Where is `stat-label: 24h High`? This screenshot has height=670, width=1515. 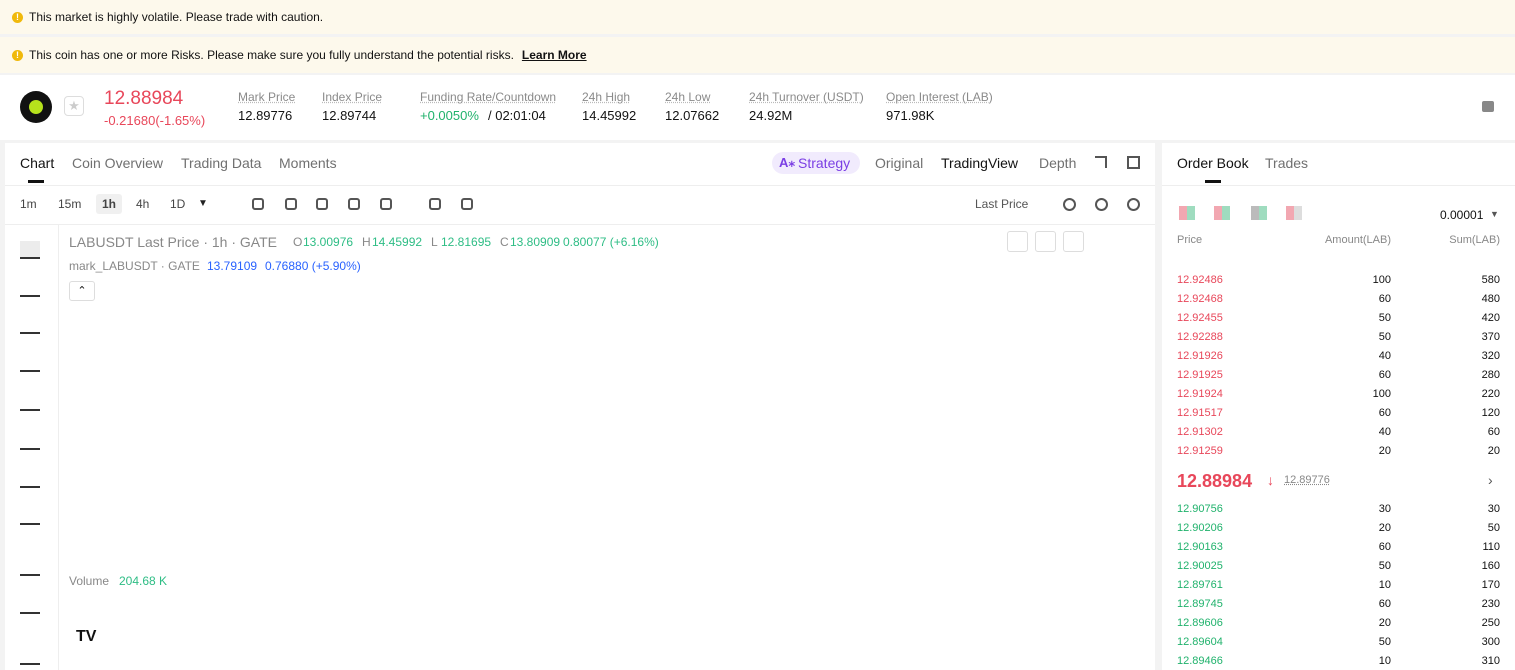 stat-label: 24h High is located at coordinates (606, 97).